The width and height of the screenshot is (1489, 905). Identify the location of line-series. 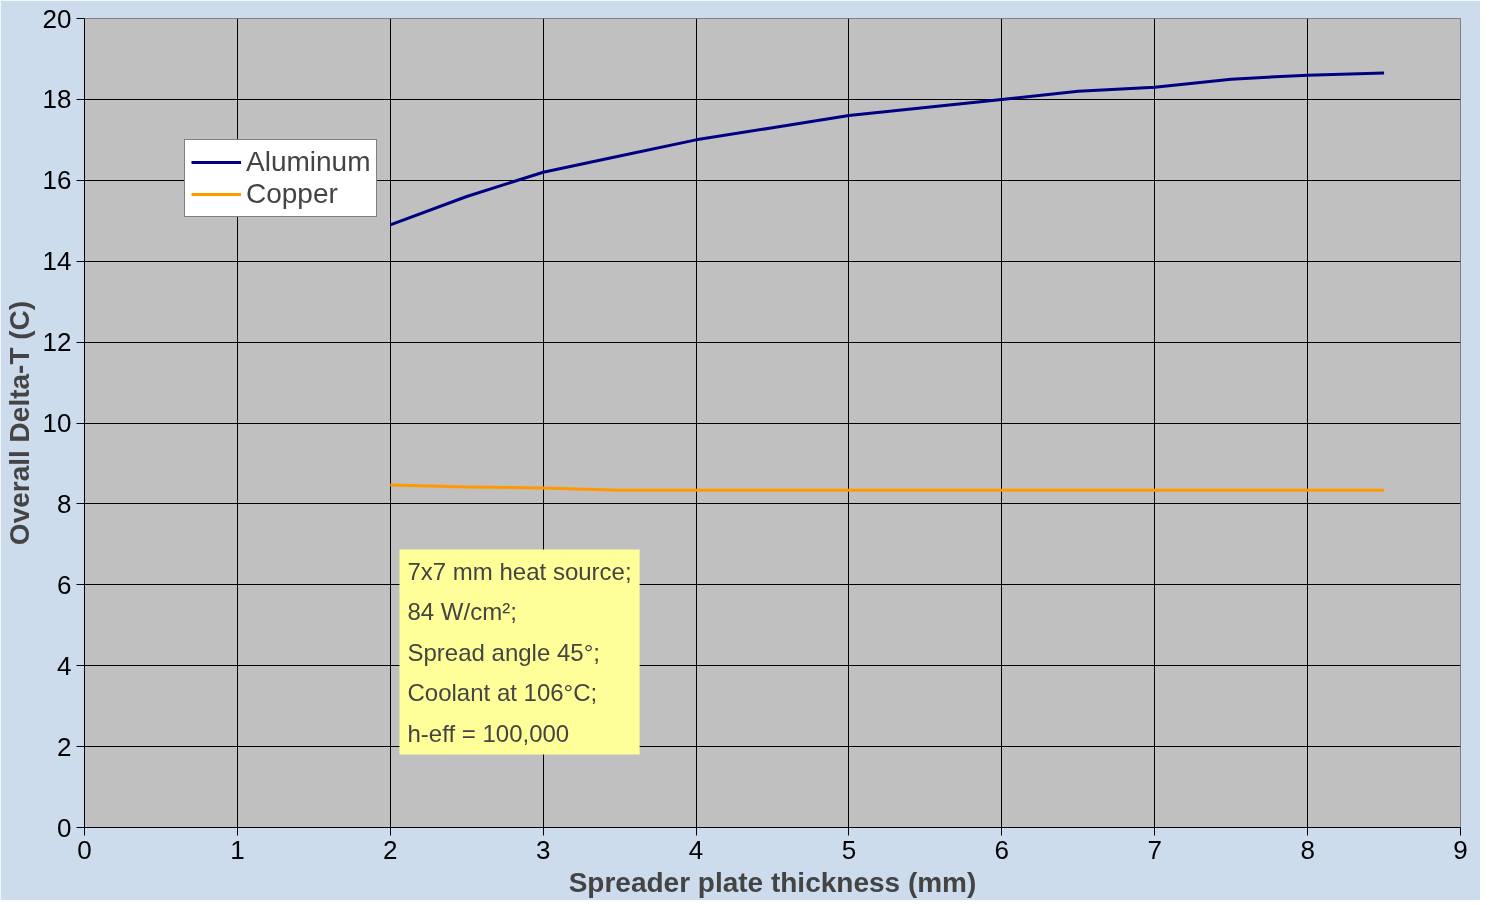
(887, 149).